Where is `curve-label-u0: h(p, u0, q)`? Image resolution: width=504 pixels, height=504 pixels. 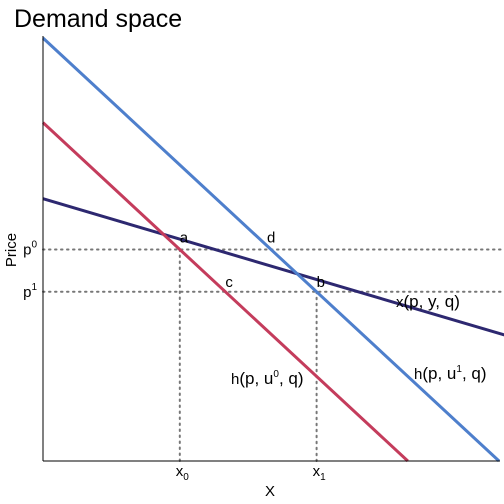 curve-label-u0: h(p, u0, q) is located at coordinates (267, 378).